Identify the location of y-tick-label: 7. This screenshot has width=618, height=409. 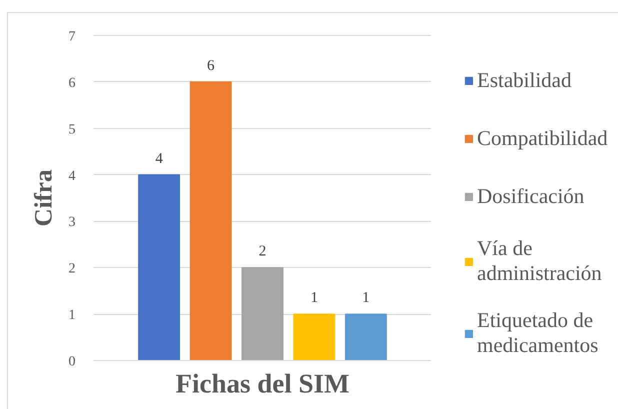
(72, 37).